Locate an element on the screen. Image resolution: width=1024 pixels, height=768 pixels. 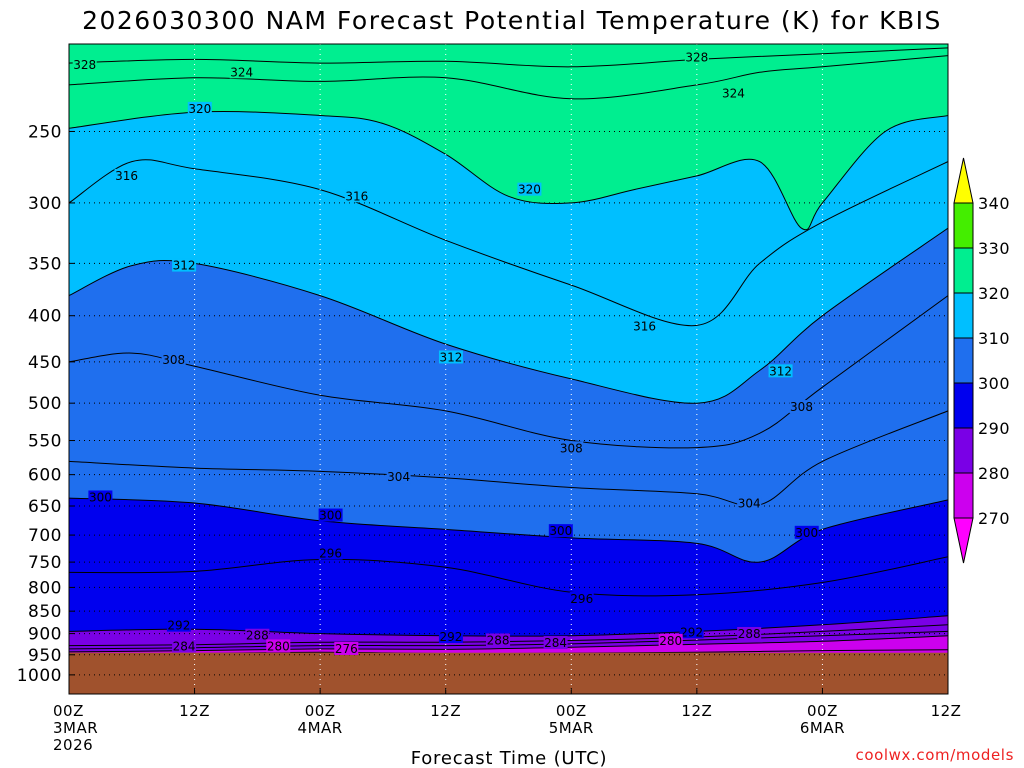
credit-link: coolwx.com/models is located at coordinates (935, 755).